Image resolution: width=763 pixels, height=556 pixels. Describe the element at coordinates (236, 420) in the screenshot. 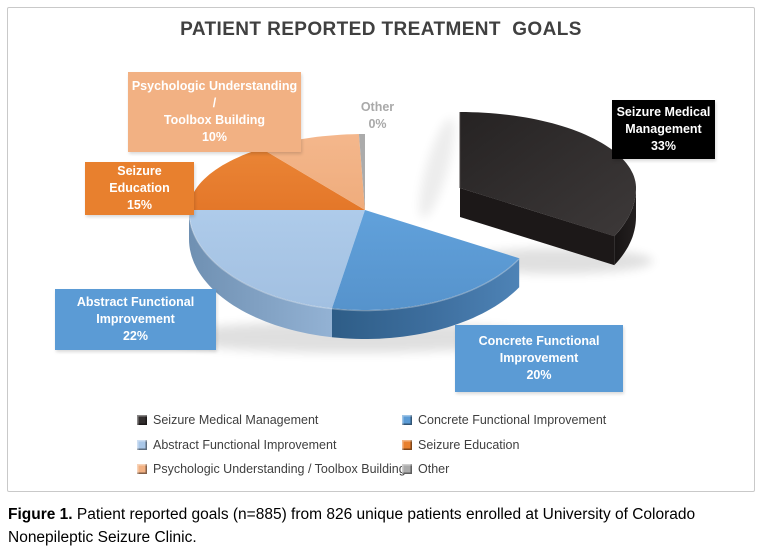

I see `legend-label: Seizure Medical Management` at that location.